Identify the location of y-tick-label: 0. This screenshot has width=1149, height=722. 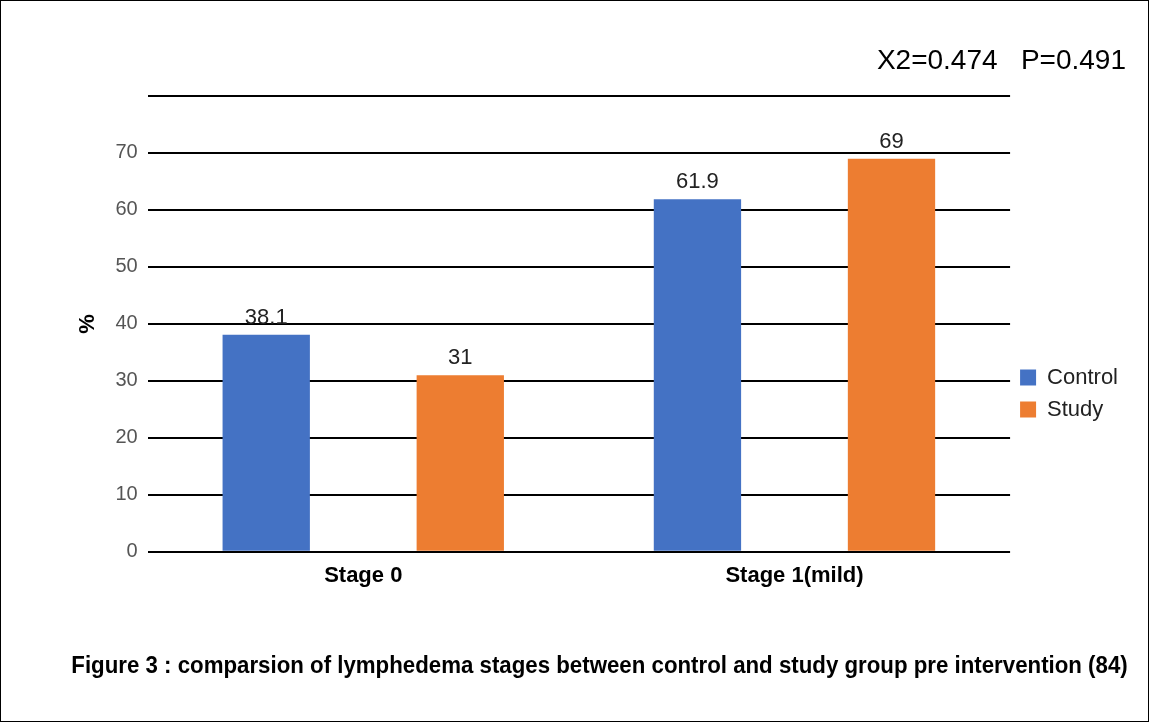
(132, 550).